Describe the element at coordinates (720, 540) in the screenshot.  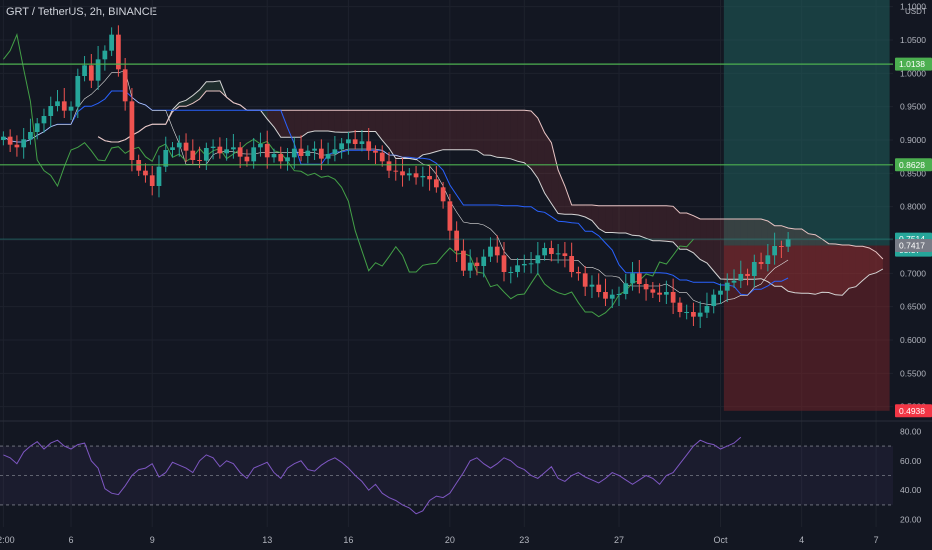
I see `time-tick-label: Oct` at that location.